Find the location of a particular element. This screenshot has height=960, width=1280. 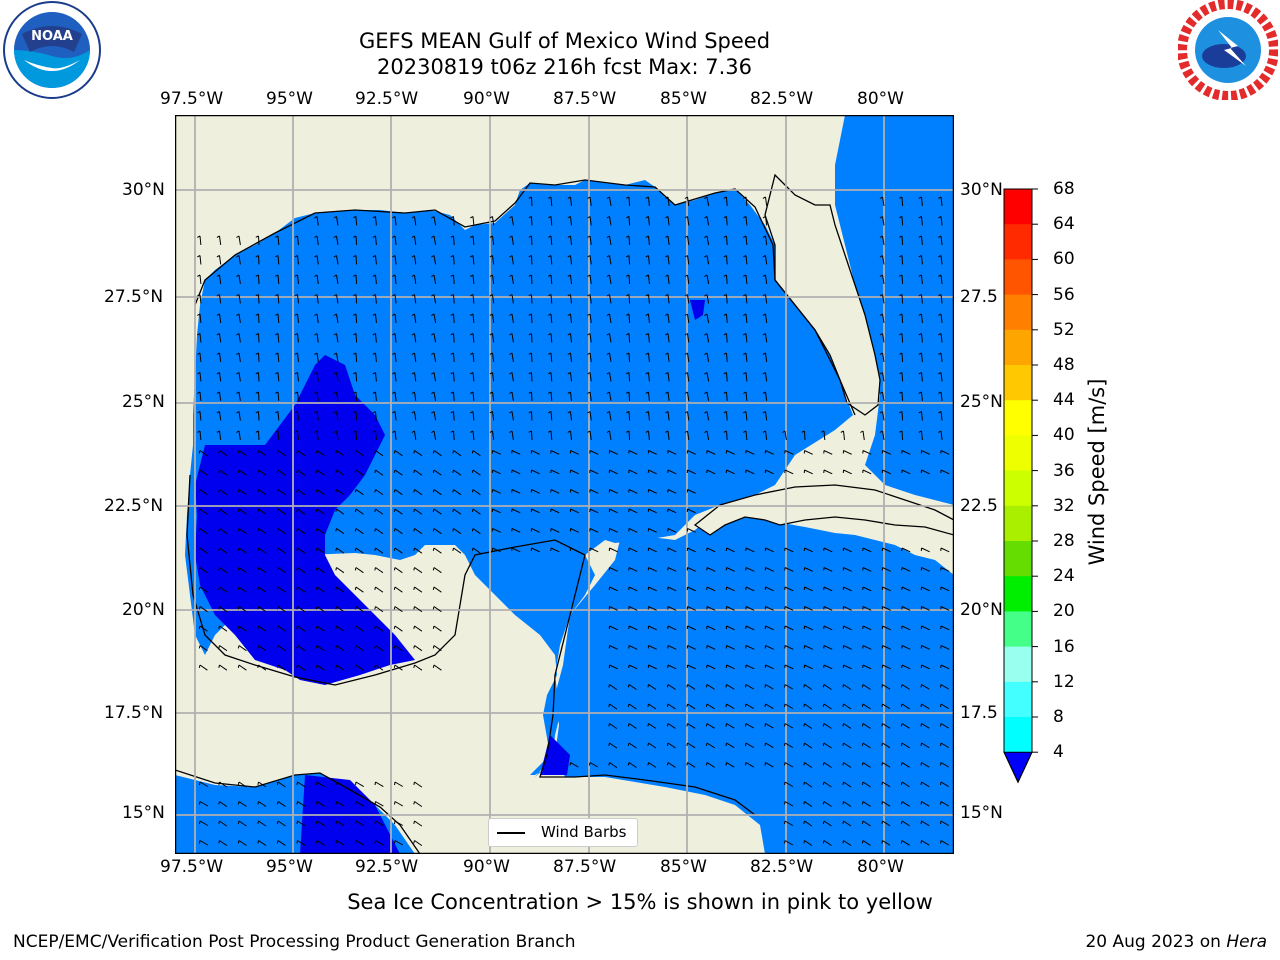

lon-tick-bottom: 92.5°W is located at coordinates (387, 867).